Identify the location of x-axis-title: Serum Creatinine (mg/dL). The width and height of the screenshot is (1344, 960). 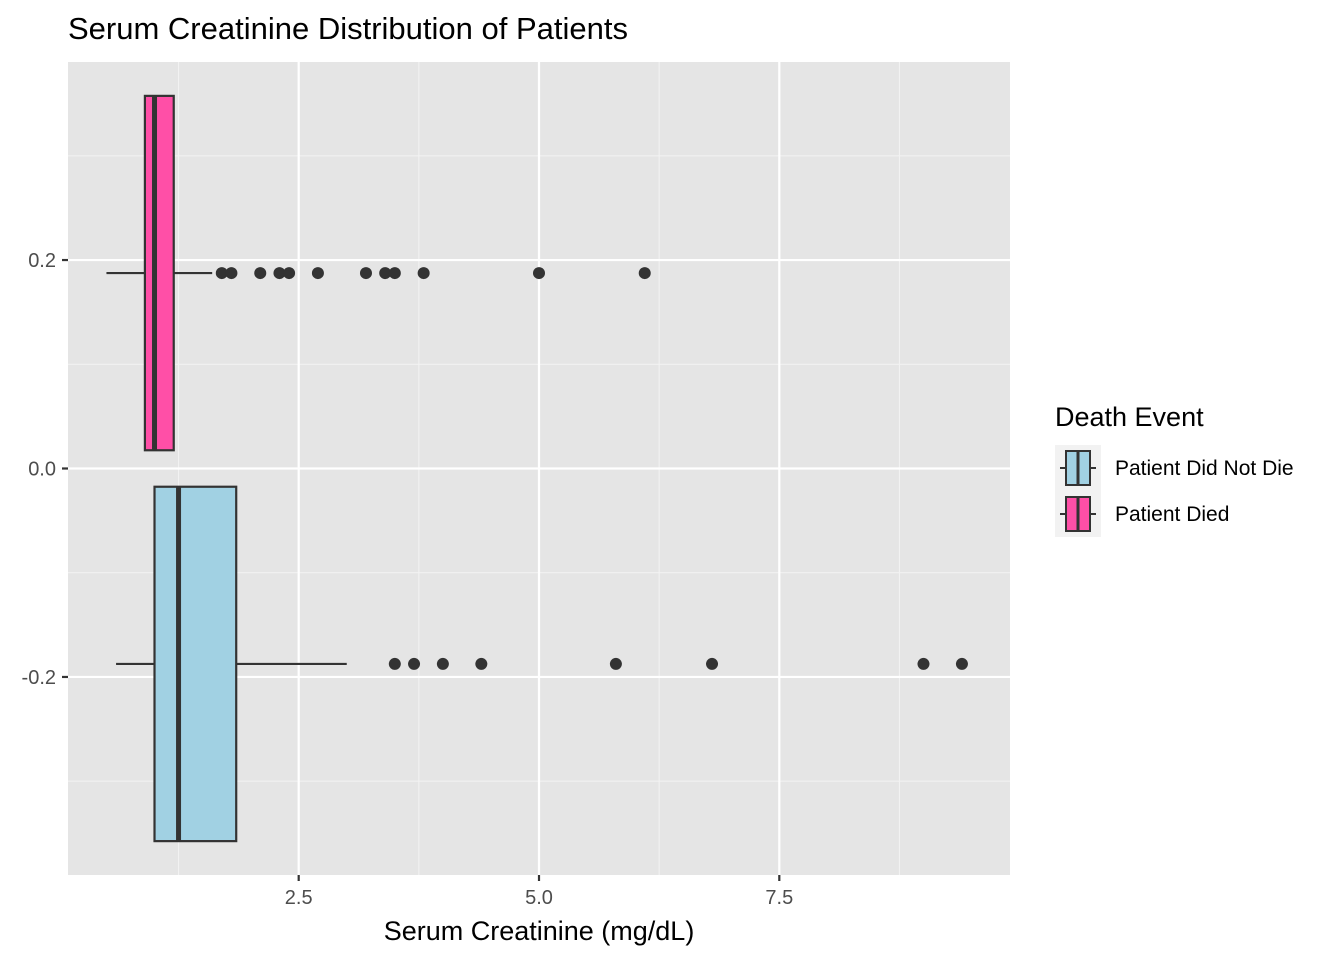
(539, 931).